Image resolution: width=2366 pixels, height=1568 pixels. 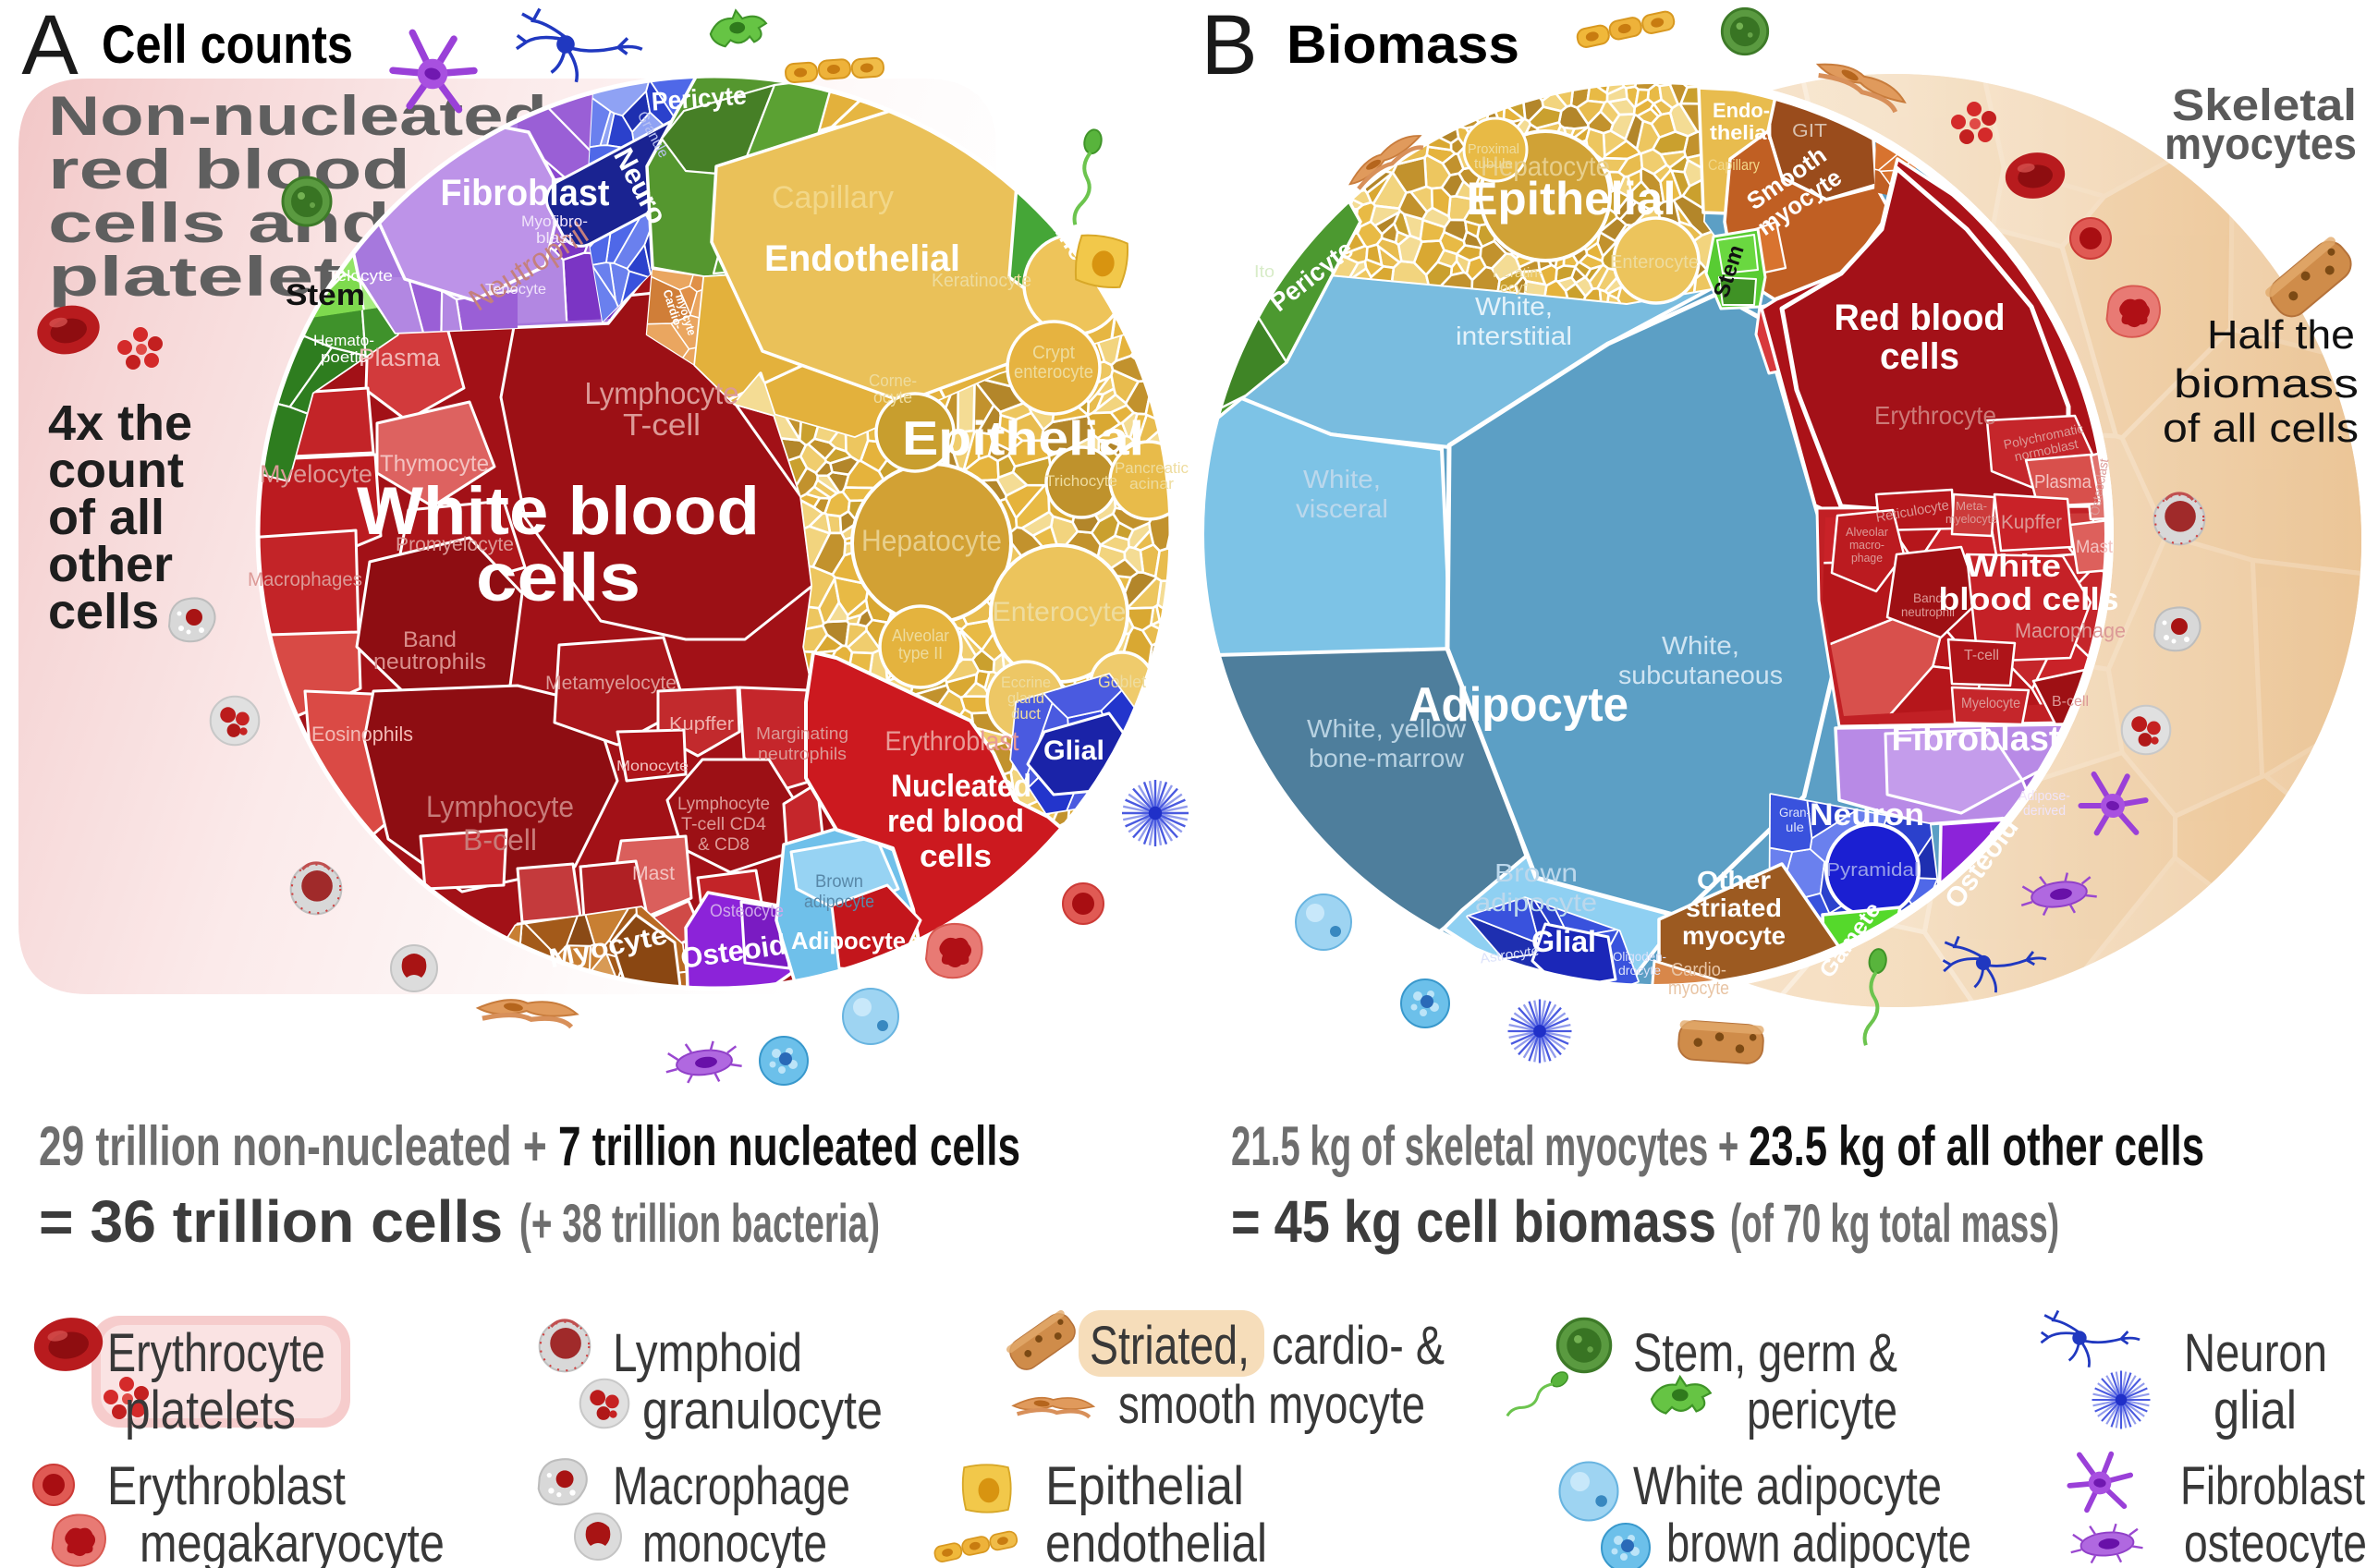 I want to click on svg-text: Eosinophils, so click(x=362, y=734).